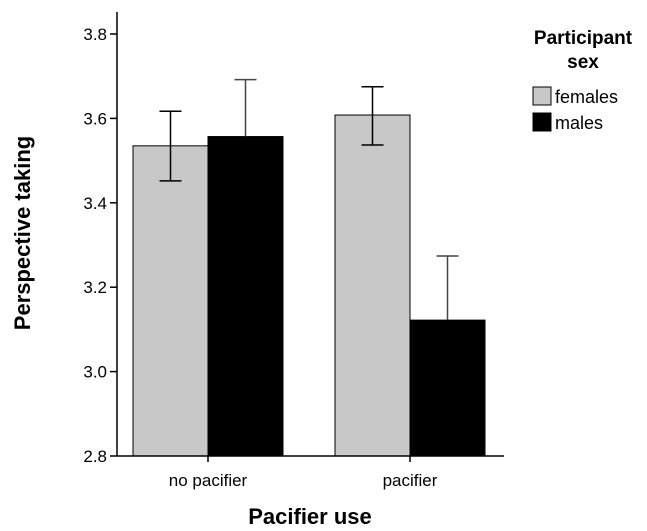  Describe the element at coordinates (208, 480) in the screenshot. I see `x-tick-label-0: no pacifier` at that location.